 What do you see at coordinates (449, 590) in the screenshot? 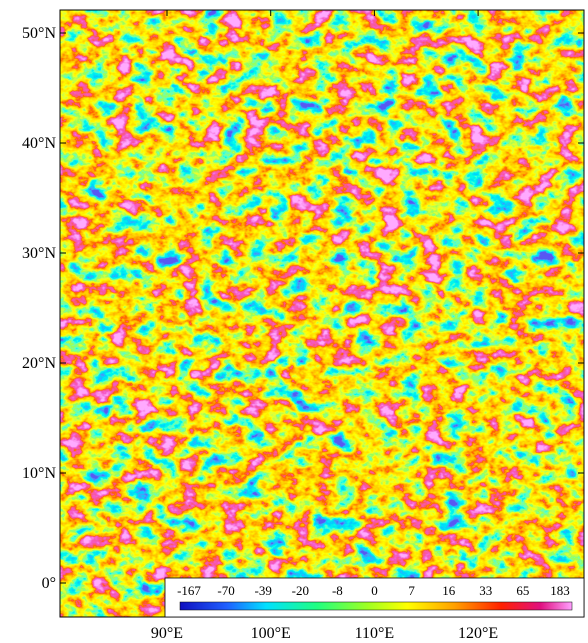
I see `colorbar-label: 16` at bounding box center [449, 590].